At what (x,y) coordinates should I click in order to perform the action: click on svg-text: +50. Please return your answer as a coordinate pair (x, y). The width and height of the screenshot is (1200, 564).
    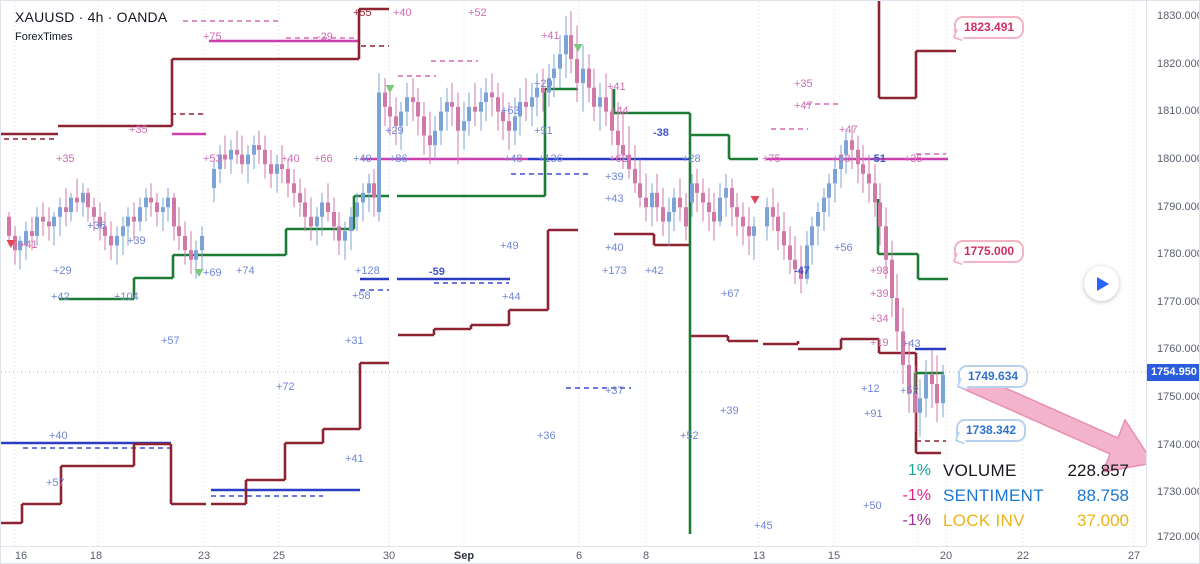
    Looking at the image, I should click on (872, 506).